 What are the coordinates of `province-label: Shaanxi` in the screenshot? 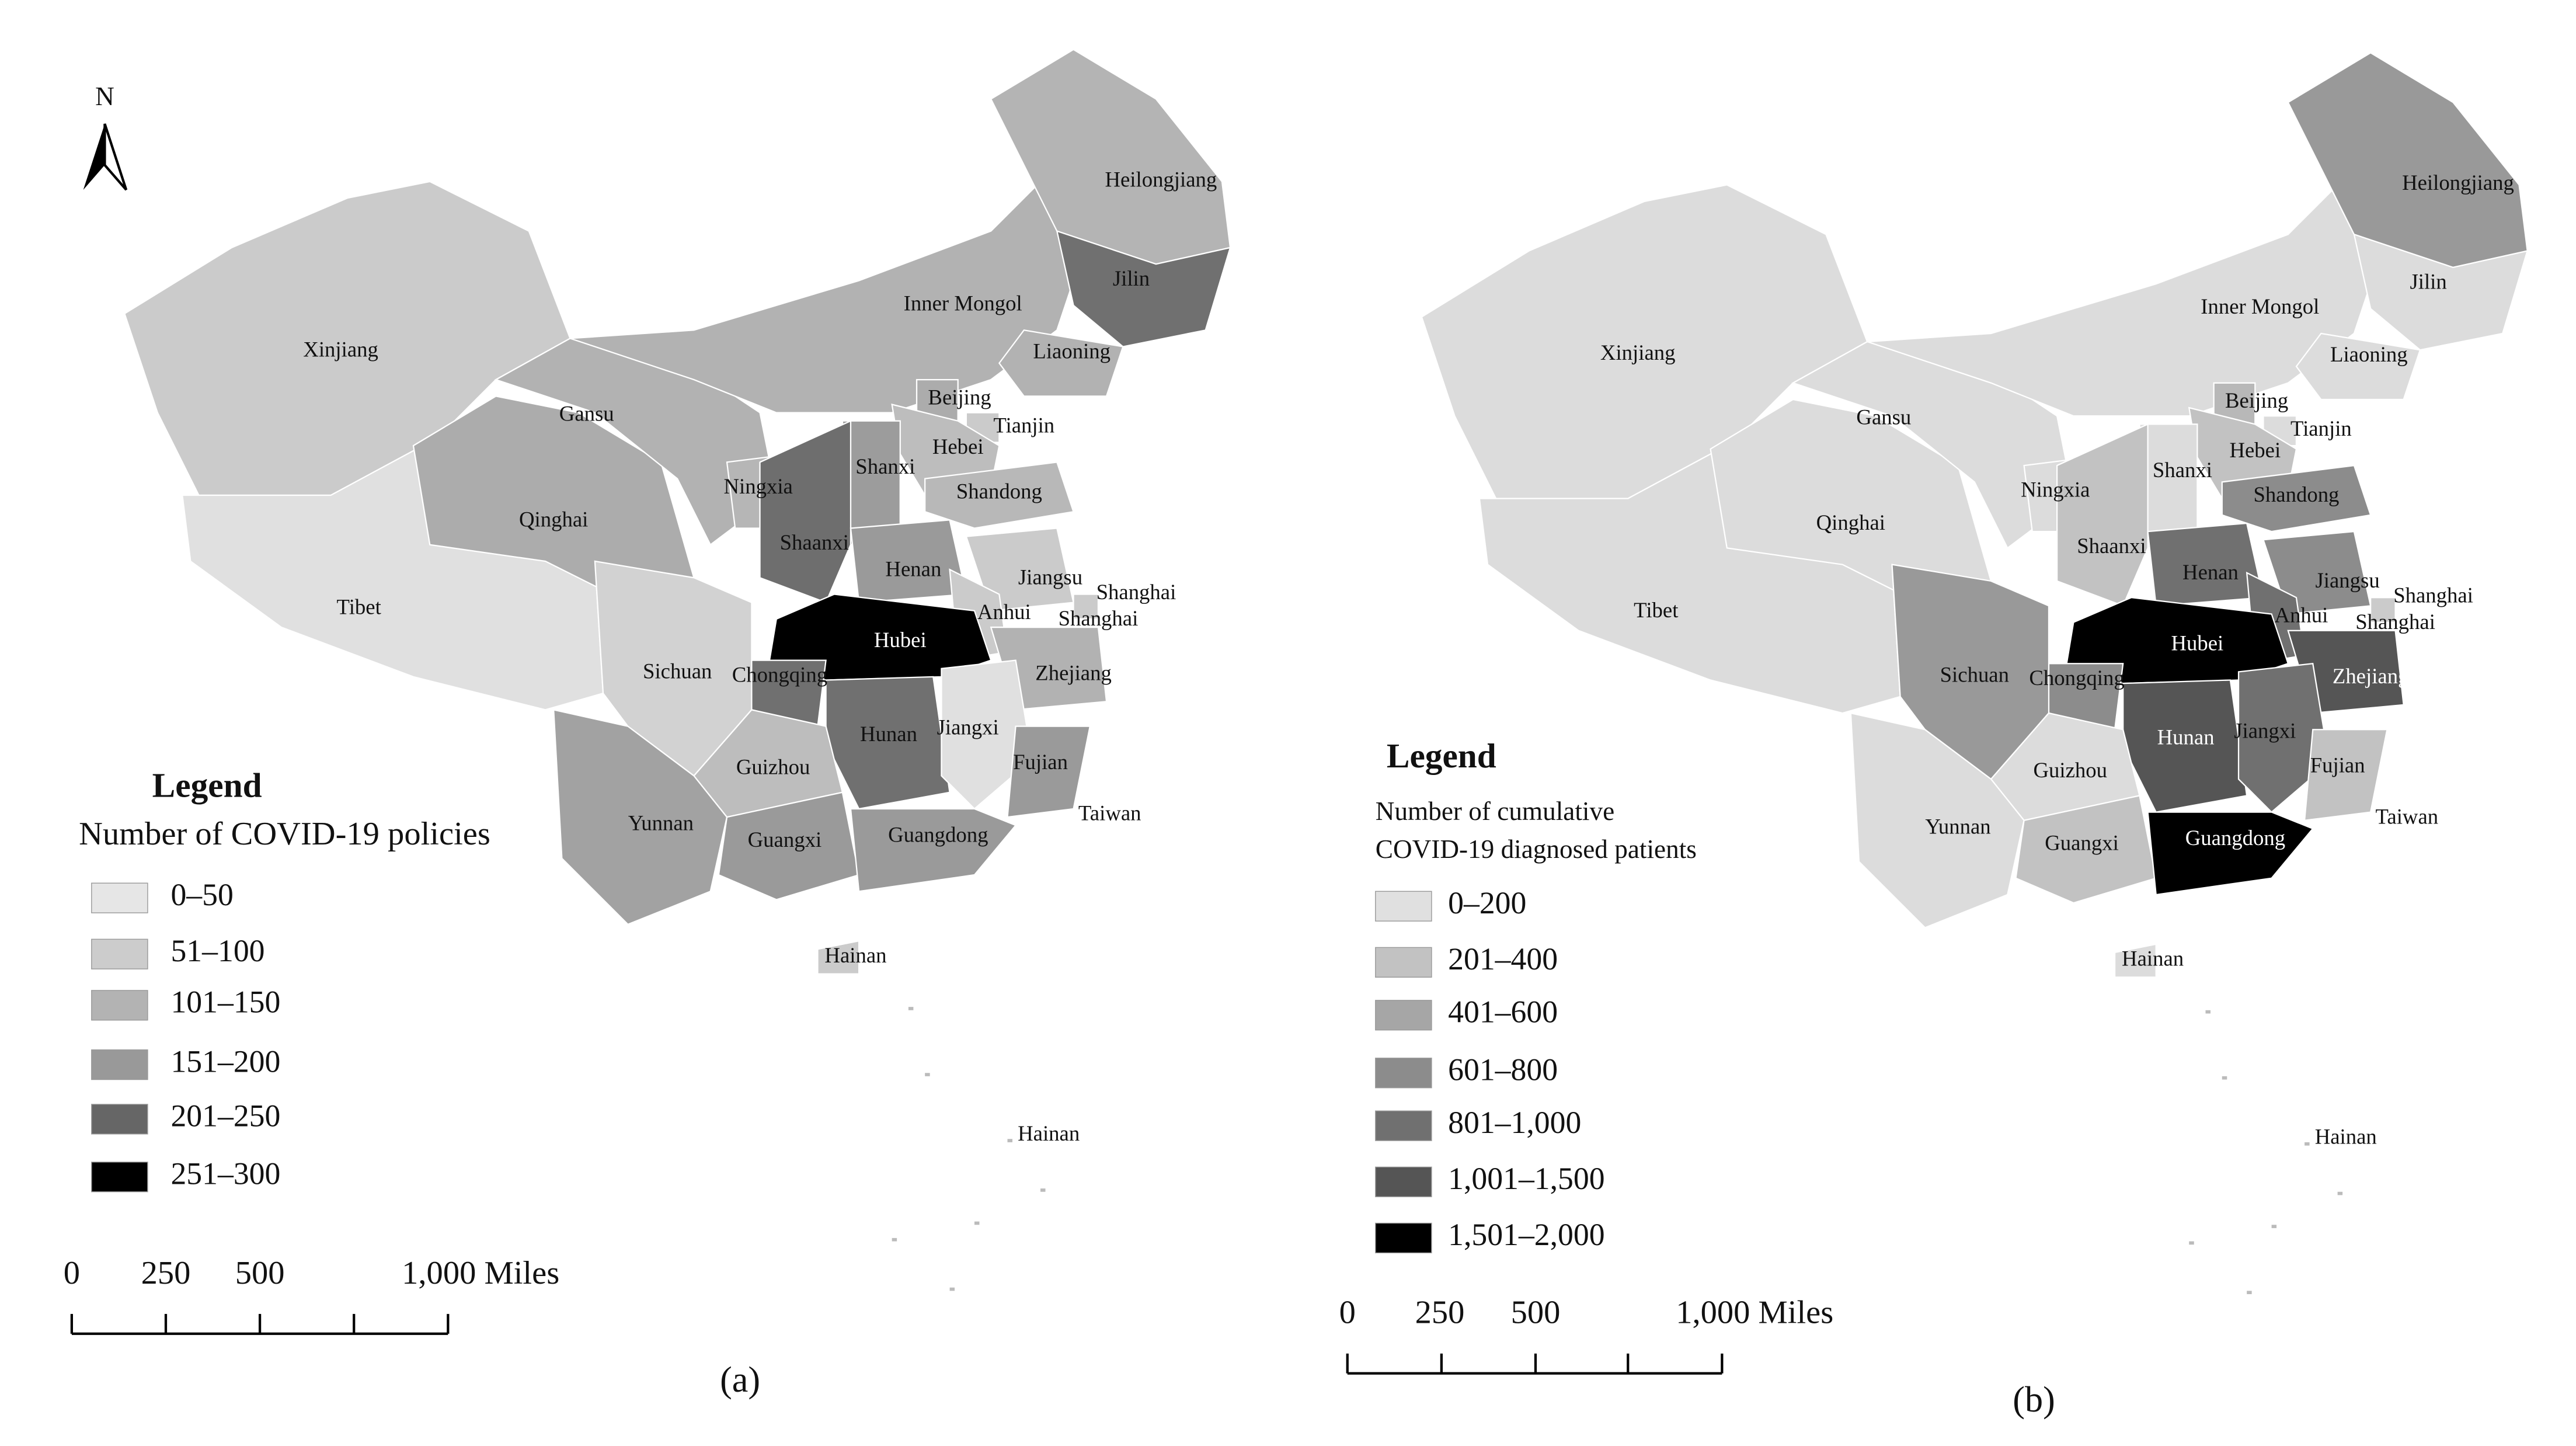 It's located at (2111, 546).